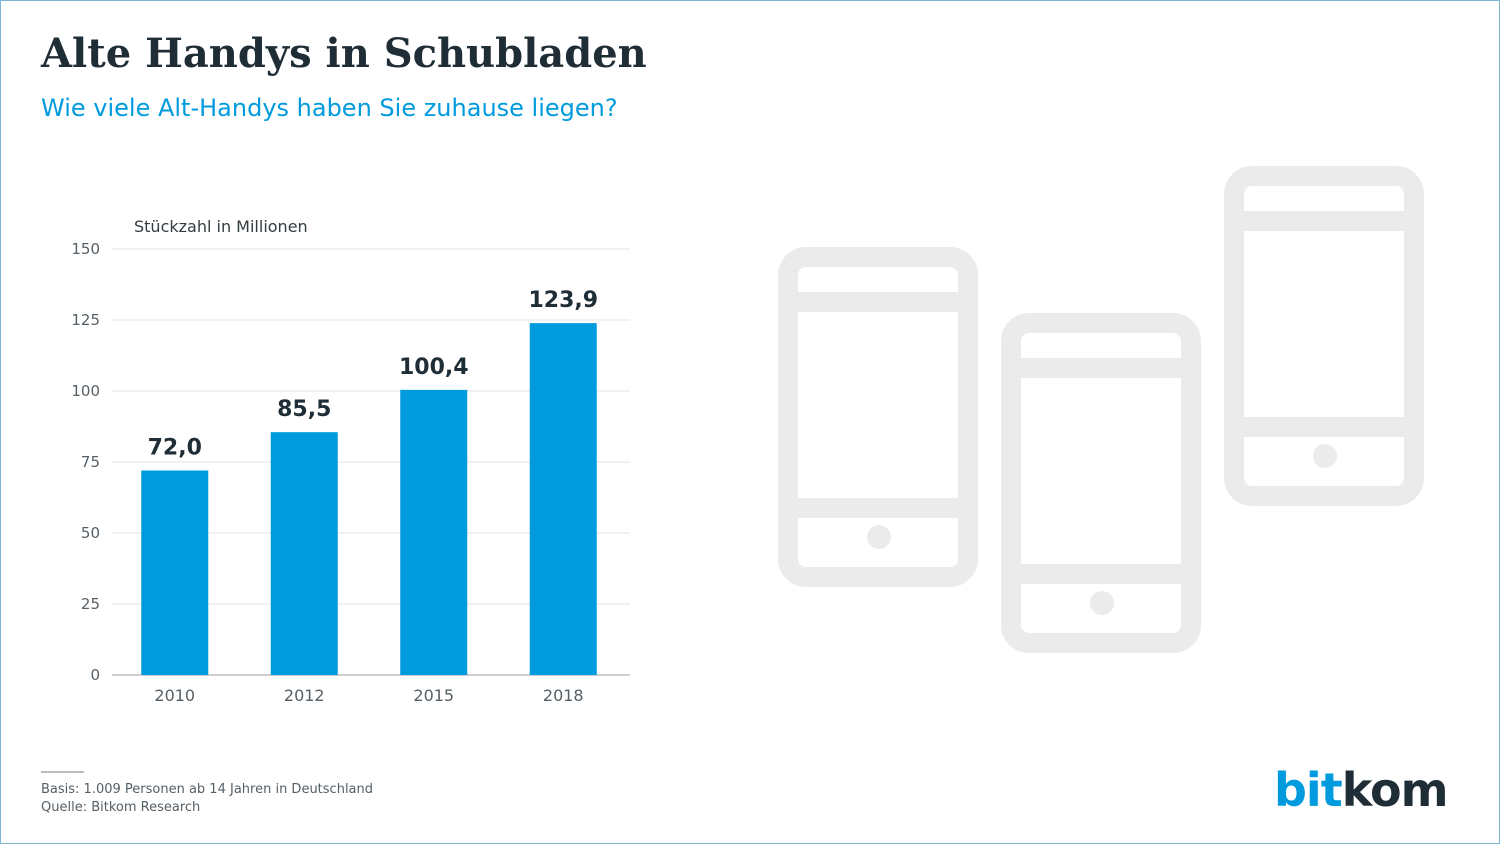 Image resolution: width=1500 pixels, height=844 pixels. What do you see at coordinates (563, 695) in the screenshot?
I see `x-tick-label: 2018` at bounding box center [563, 695].